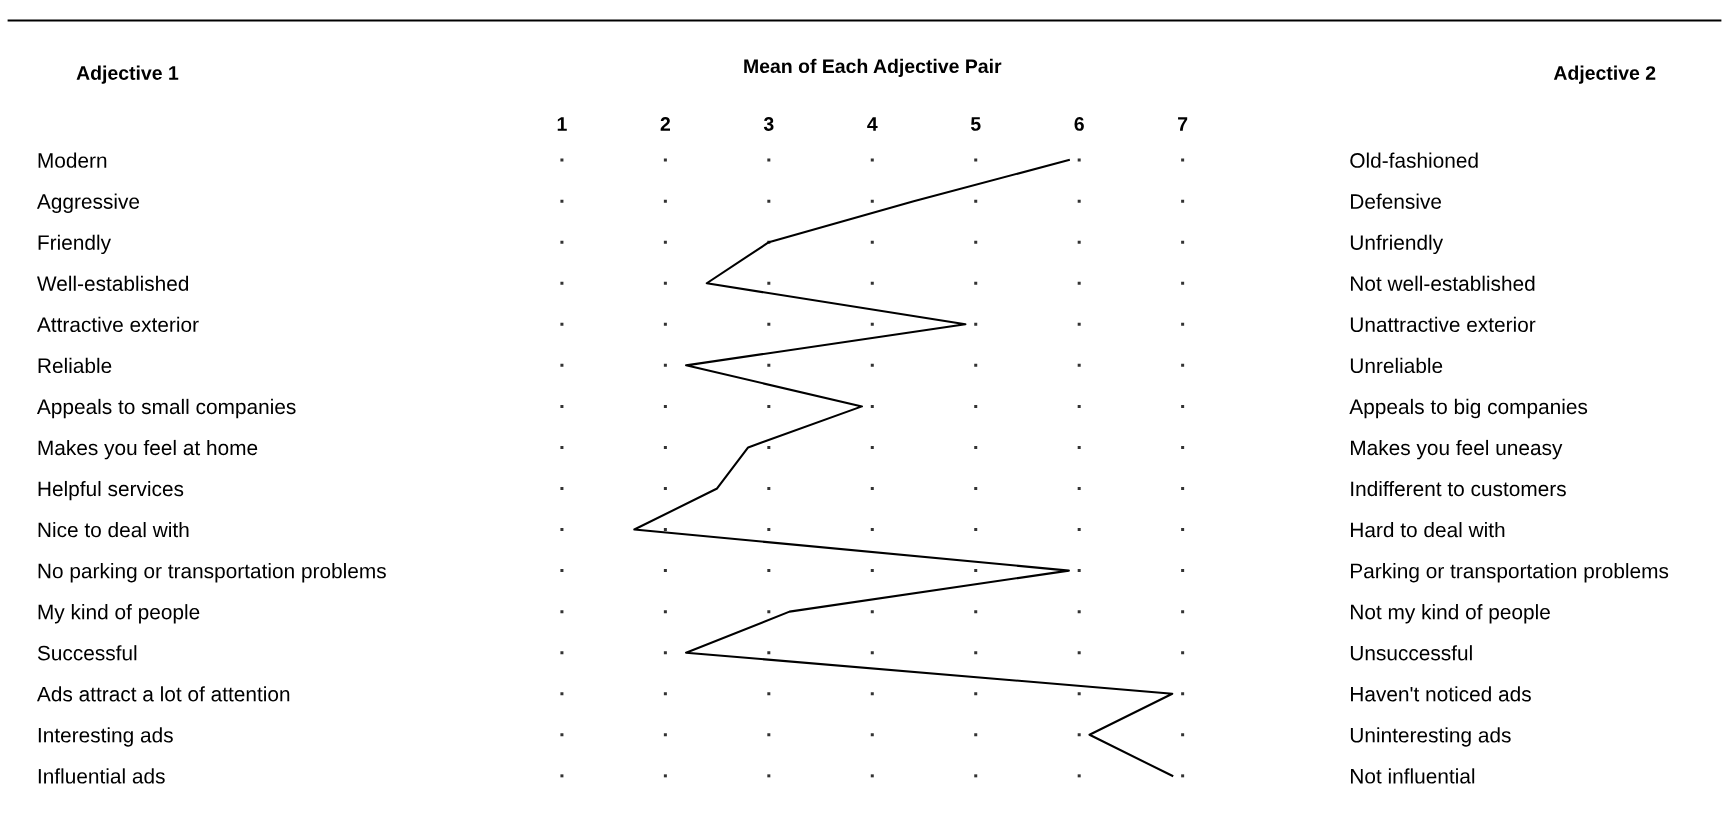 This screenshot has height=821, width=1729. I want to click on y-tick-label: Makes you feel at home, so click(148, 449).